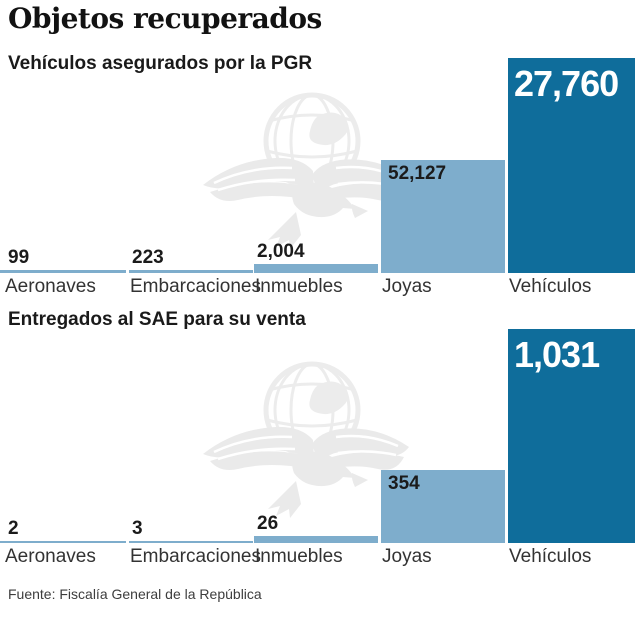 The width and height of the screenshot is (635, 620). I want to click on source-note: Fuente: Fiscalía General de la República, so click(135, 594).